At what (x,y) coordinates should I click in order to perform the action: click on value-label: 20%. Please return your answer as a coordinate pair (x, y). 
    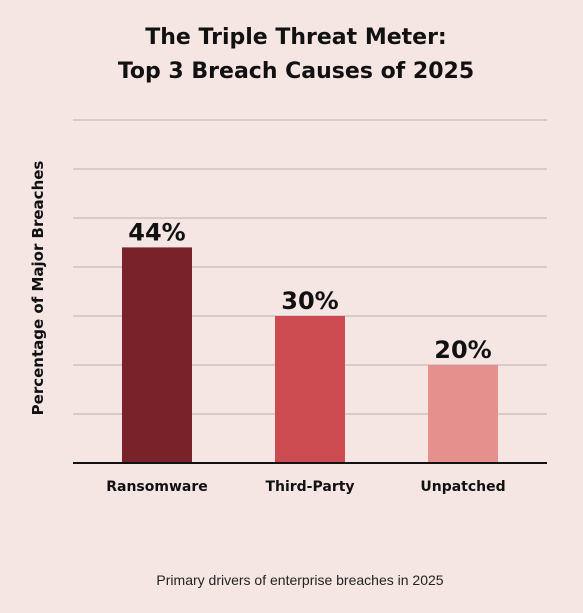
    Looking at the image, I should click on (462, 350).